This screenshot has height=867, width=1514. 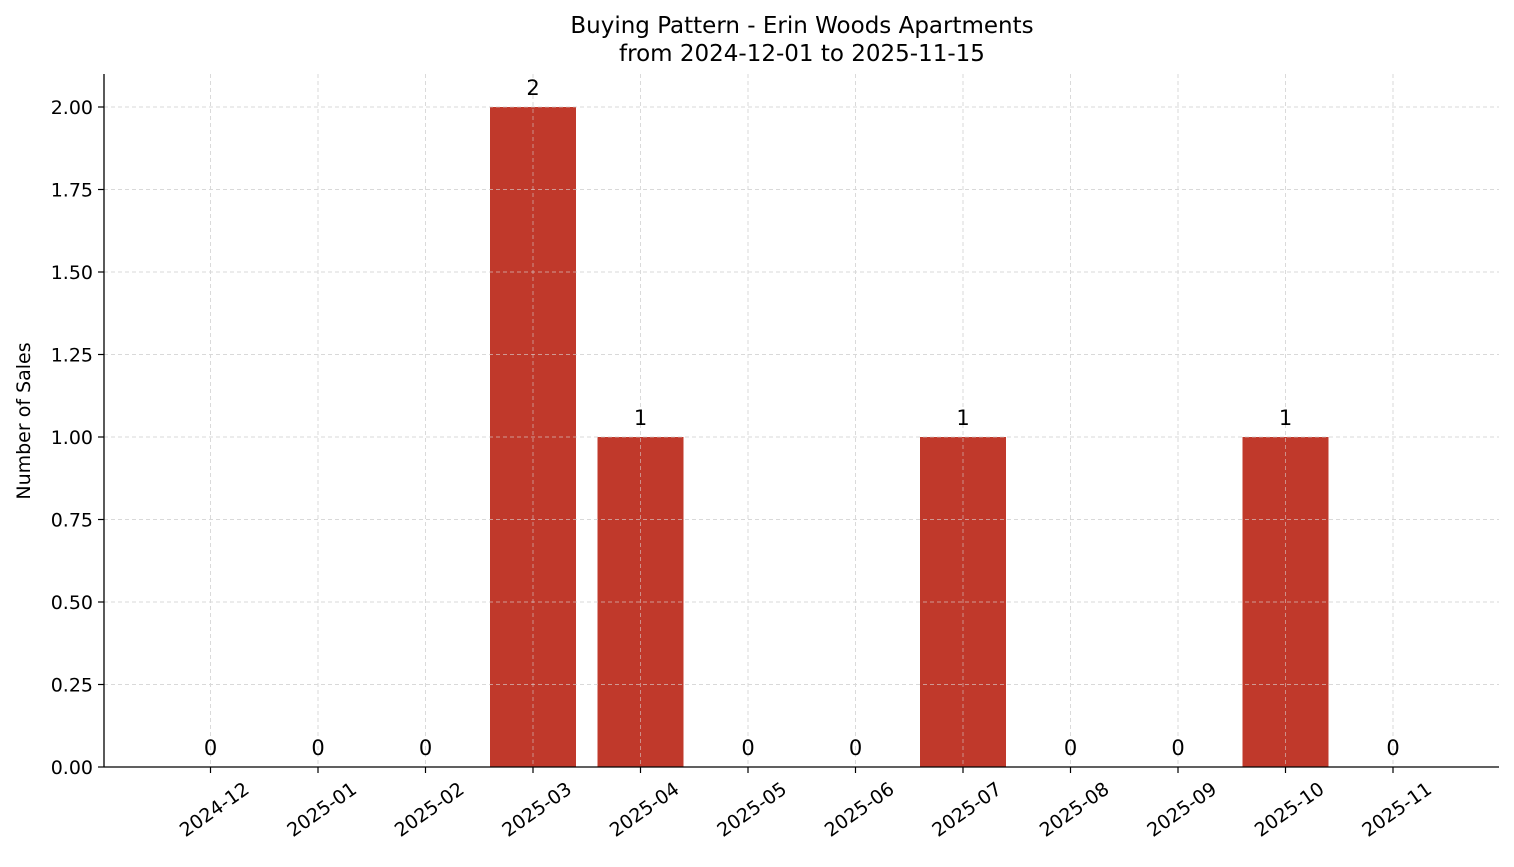 I want to click on x-tick-label: 2025-02, so click(x=430, y=810).